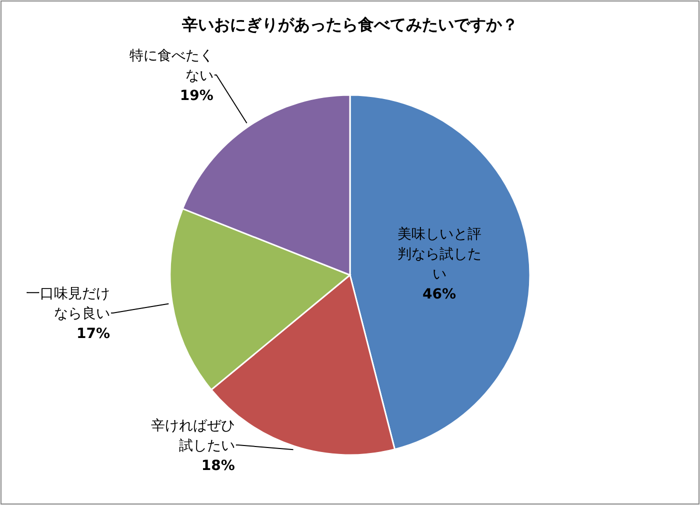 This screenshot has width=700, height=505. What do you see at coordinates (349, 24) in the screenshot?
I see `chart-title: 辛いおにぎりがあったら食べてみたいですか？` at bounding box center [349, 24].